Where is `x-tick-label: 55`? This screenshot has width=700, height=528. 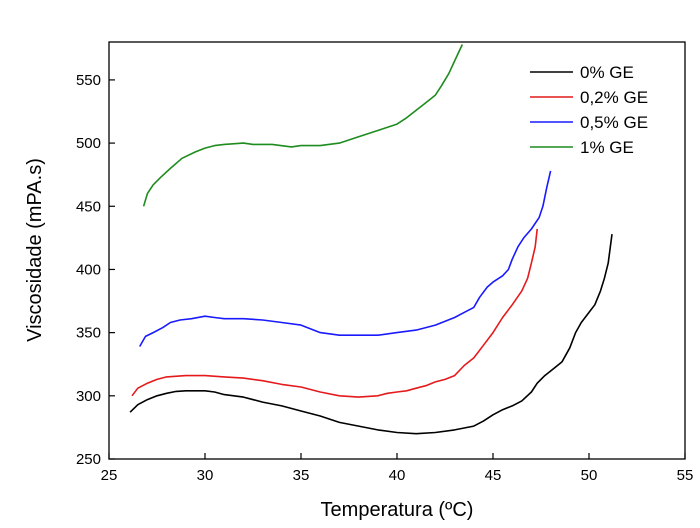 x-tick-label: 55 is located at coordinates (685, 475).